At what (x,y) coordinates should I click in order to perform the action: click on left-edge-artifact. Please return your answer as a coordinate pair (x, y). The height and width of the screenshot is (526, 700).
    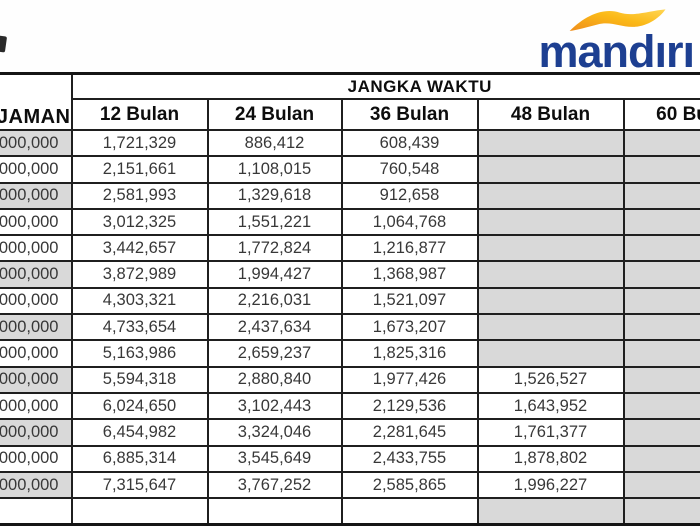
    Looking at the image, I should click on (3, 43).